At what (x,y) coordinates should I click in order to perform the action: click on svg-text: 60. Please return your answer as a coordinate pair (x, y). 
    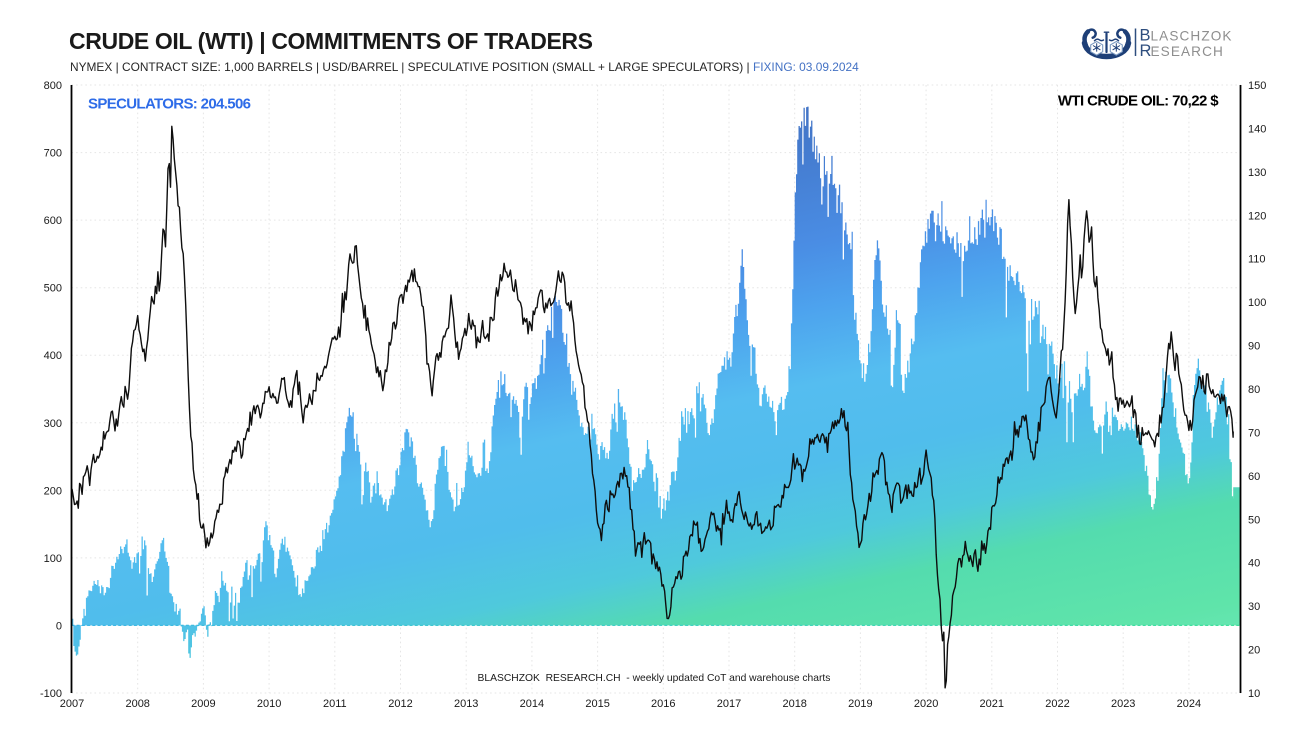
    Looking at the image, I should click on (1254, 477).